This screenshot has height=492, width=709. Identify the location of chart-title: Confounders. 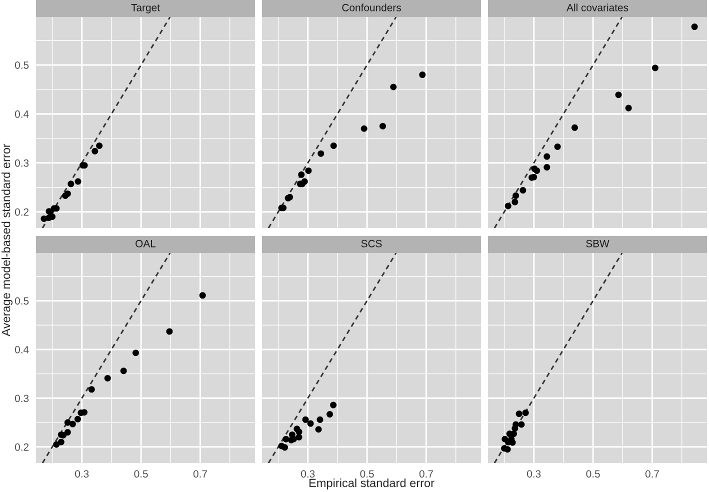
(371, 8).